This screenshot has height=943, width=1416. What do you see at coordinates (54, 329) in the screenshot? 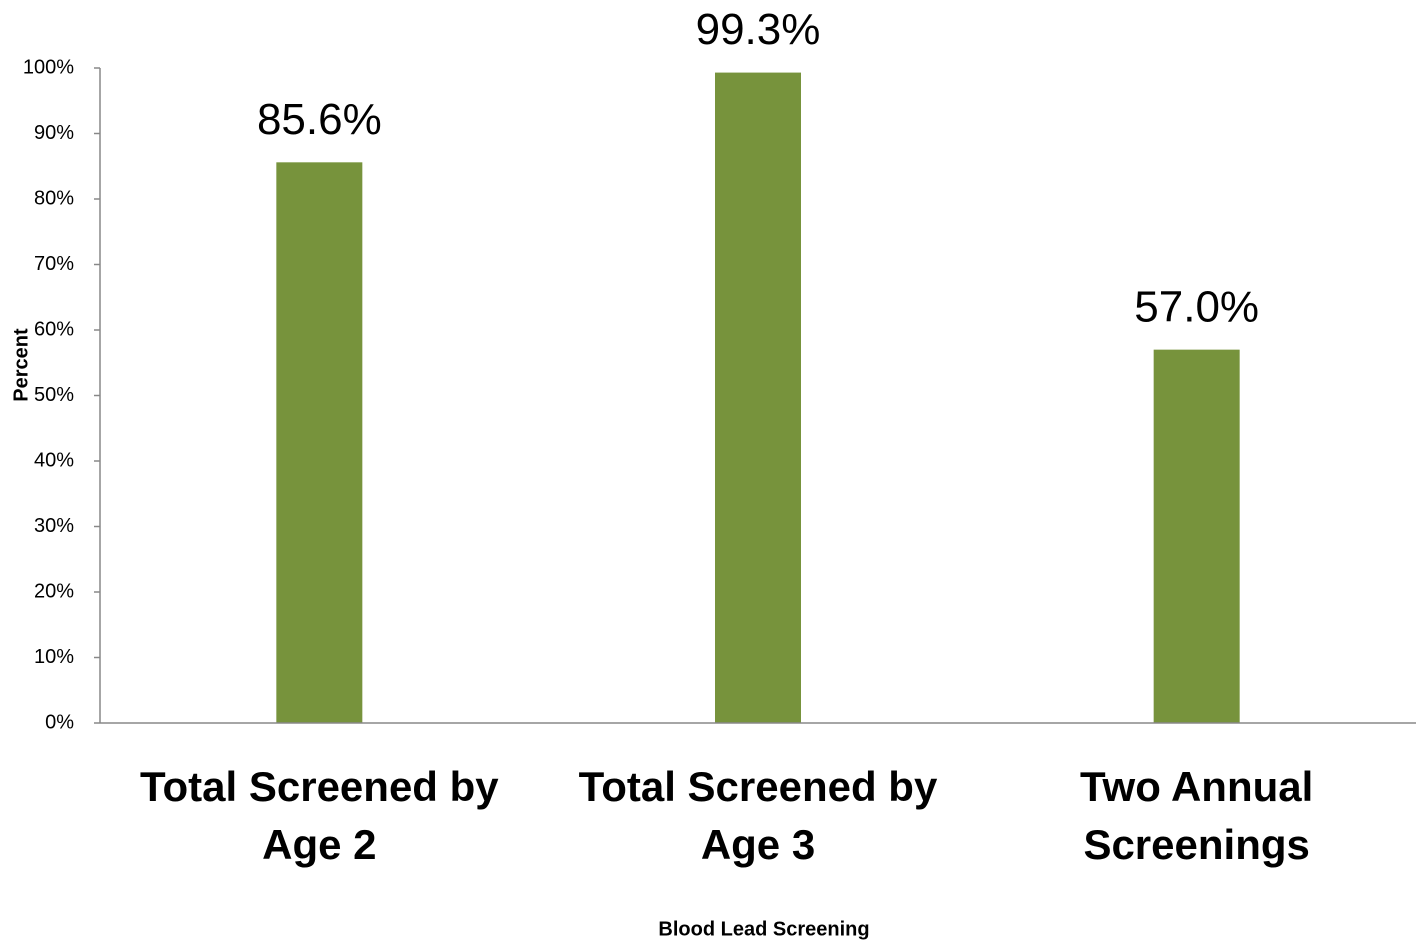
I see `y-tick-label: 60%` at bounding box center [54, 329].